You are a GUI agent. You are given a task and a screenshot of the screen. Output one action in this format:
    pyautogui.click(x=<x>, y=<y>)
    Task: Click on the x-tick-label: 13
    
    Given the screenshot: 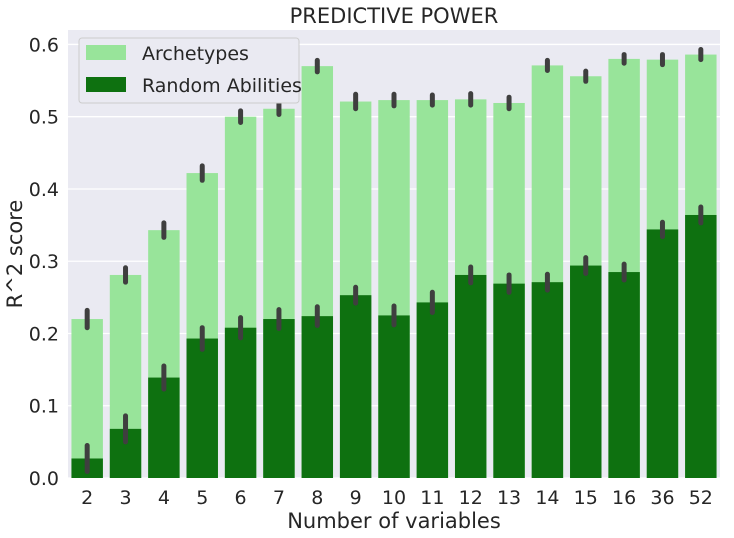 What is the action you would take?
    pyautogui.click(x=509, y=498)
    